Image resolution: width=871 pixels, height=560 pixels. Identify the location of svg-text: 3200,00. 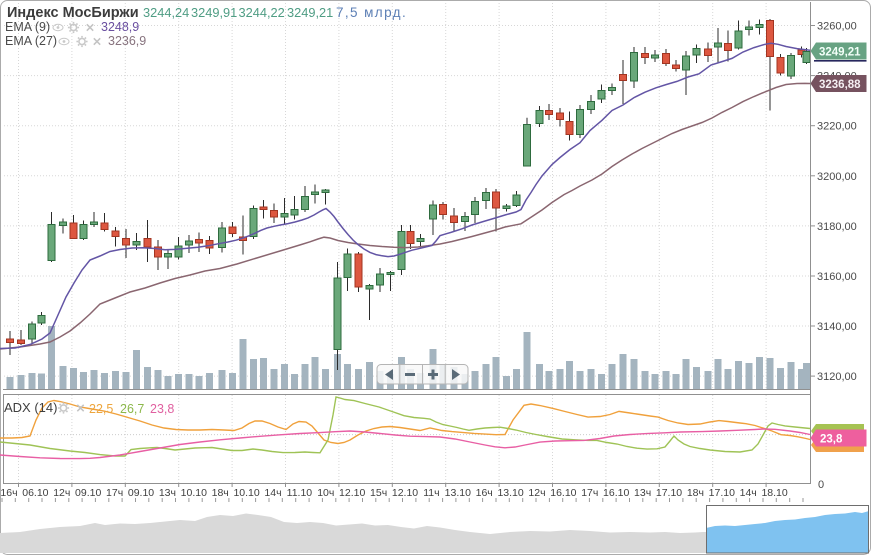
(837, 177).